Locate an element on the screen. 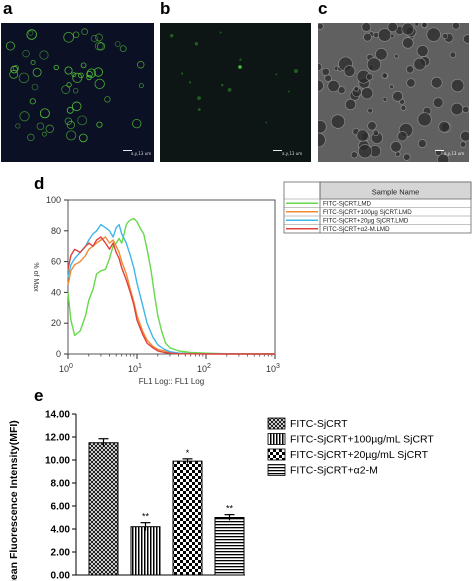  legend-entry: FITC-SjCRT is located at coordinates (319, 424).